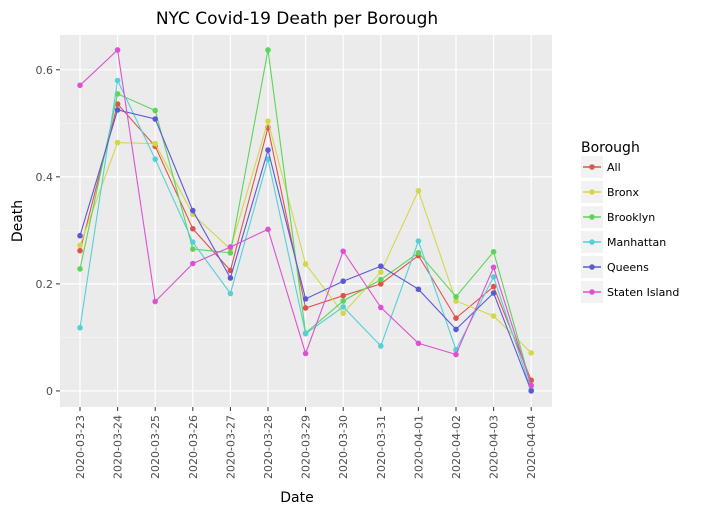 This screenshot has width=713, height=519. Describe the element at coordinates (623, 192) in the screenshot. I see `legend-label: Bronx` at that location.